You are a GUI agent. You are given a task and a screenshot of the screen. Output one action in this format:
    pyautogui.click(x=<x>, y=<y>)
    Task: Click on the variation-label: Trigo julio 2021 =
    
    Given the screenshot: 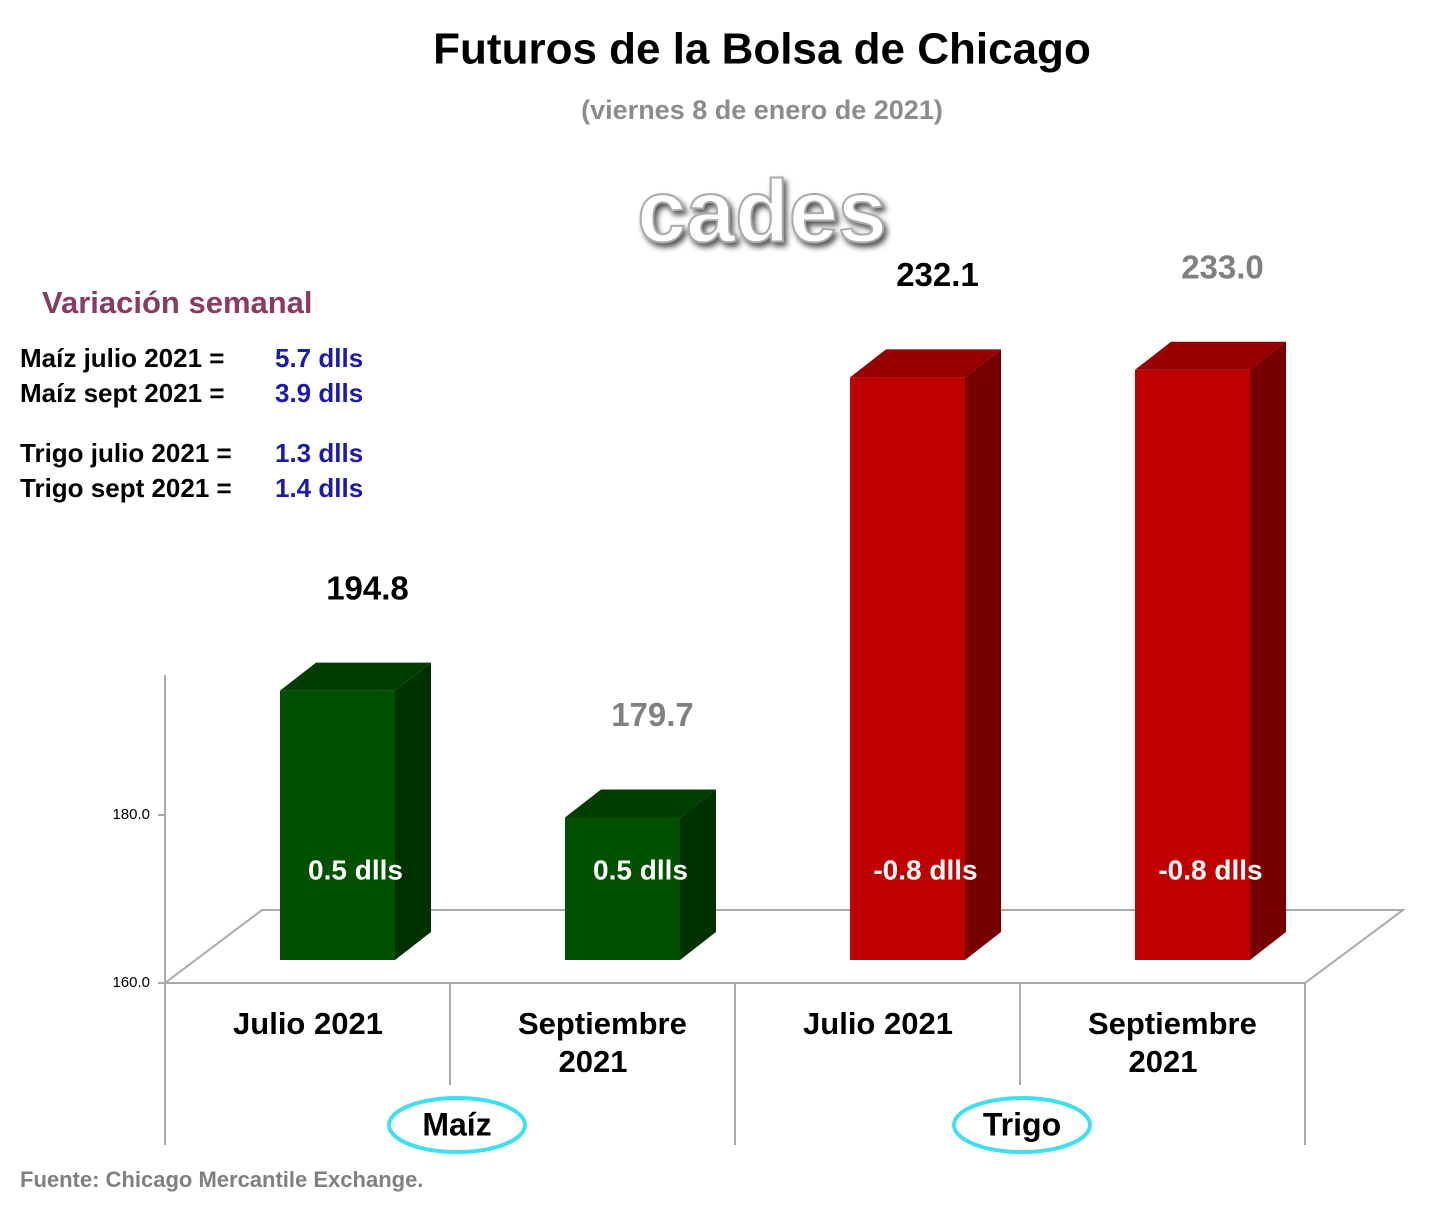 What is the action you would take?
    pyautogui.click(x=126, y=453)
    